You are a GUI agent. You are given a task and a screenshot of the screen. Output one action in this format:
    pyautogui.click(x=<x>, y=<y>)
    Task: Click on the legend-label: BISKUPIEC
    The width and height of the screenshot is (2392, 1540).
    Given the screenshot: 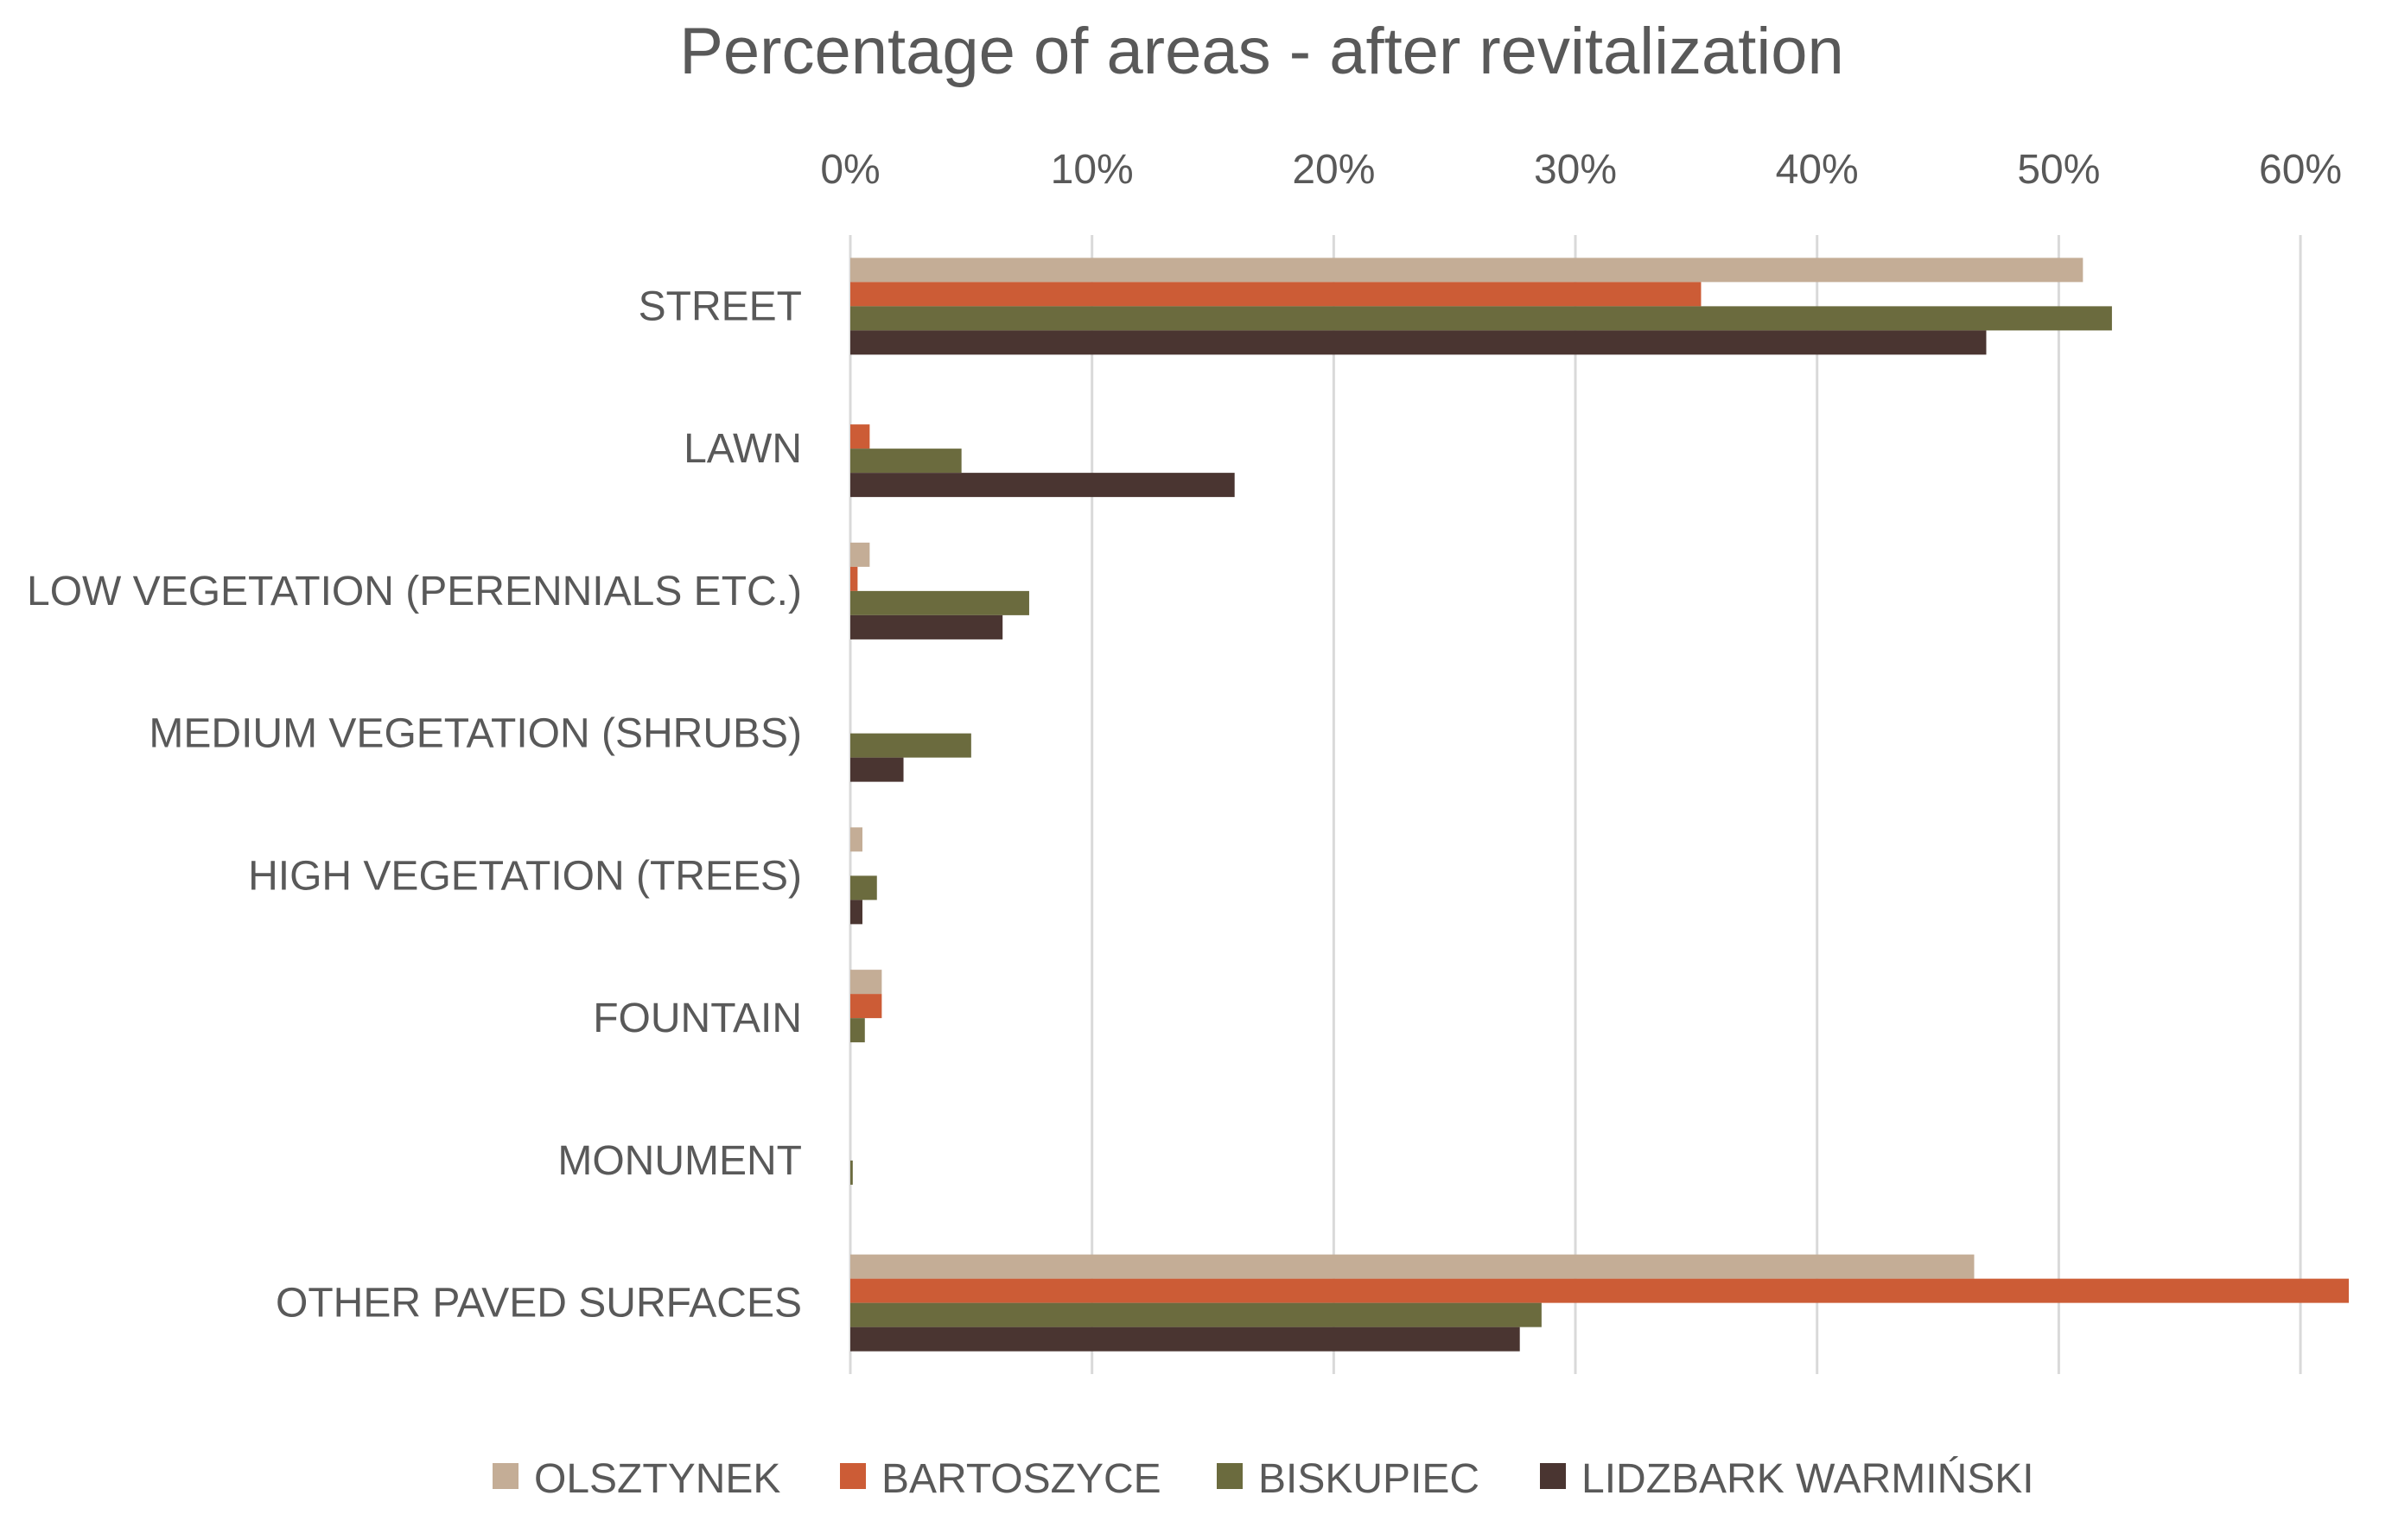 What is the action you would take?
    pyautogui.click(x=1368, y=1479)
    